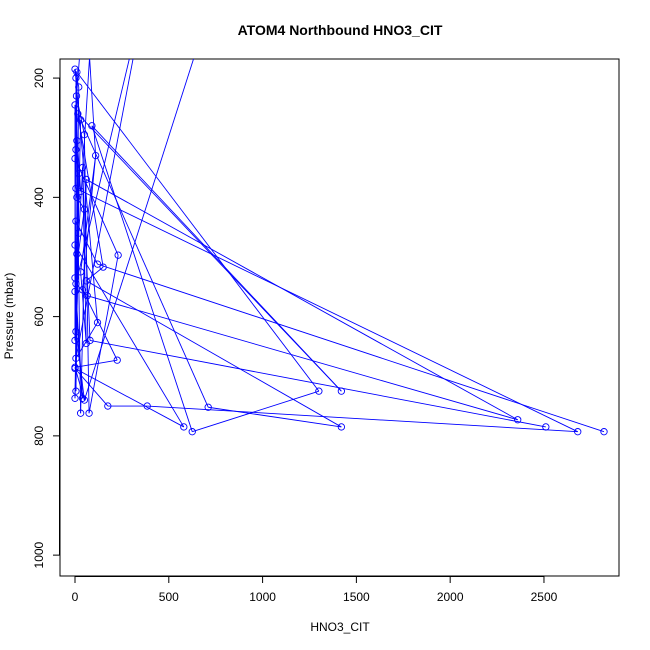 Image resolution: width=650 pixels, height=650 pixels. Describe the element at coordinates (340, 30) in the screenshot. I see `chart-title: ATOM4 Northbound HNO3_CIT` at that location.